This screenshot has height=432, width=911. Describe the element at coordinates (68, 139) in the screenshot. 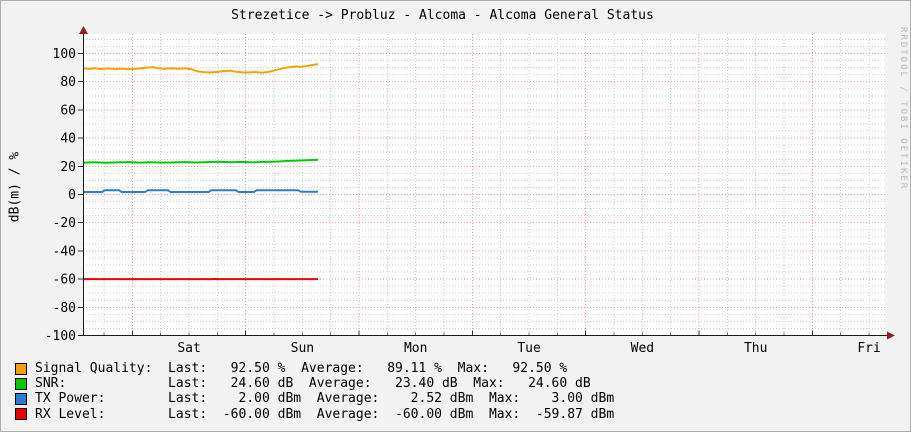

I see `y-tick-label: 40` at that location.